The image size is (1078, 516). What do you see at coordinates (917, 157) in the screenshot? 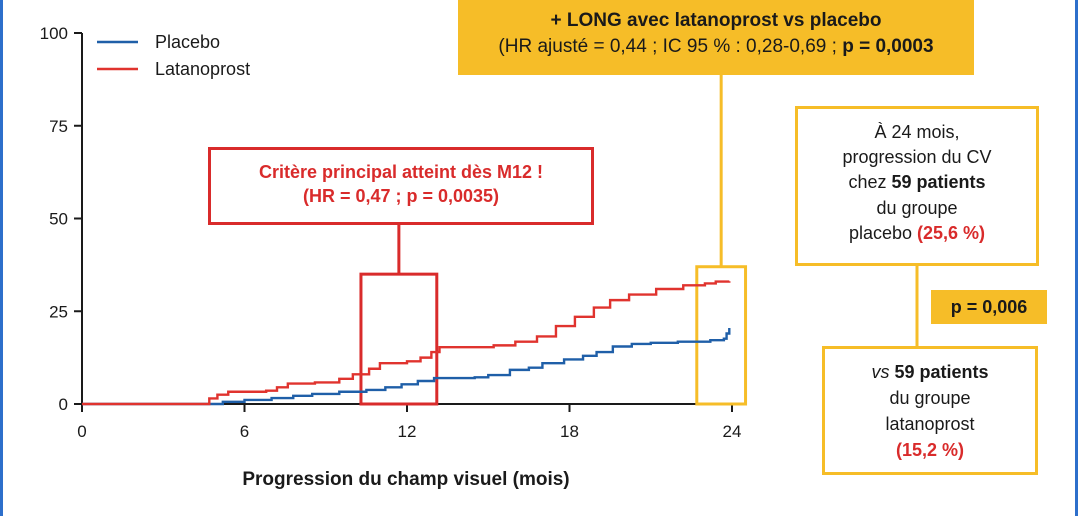
I see `placebo-box-line2: progression du CV` at bounding box center [917, 157].